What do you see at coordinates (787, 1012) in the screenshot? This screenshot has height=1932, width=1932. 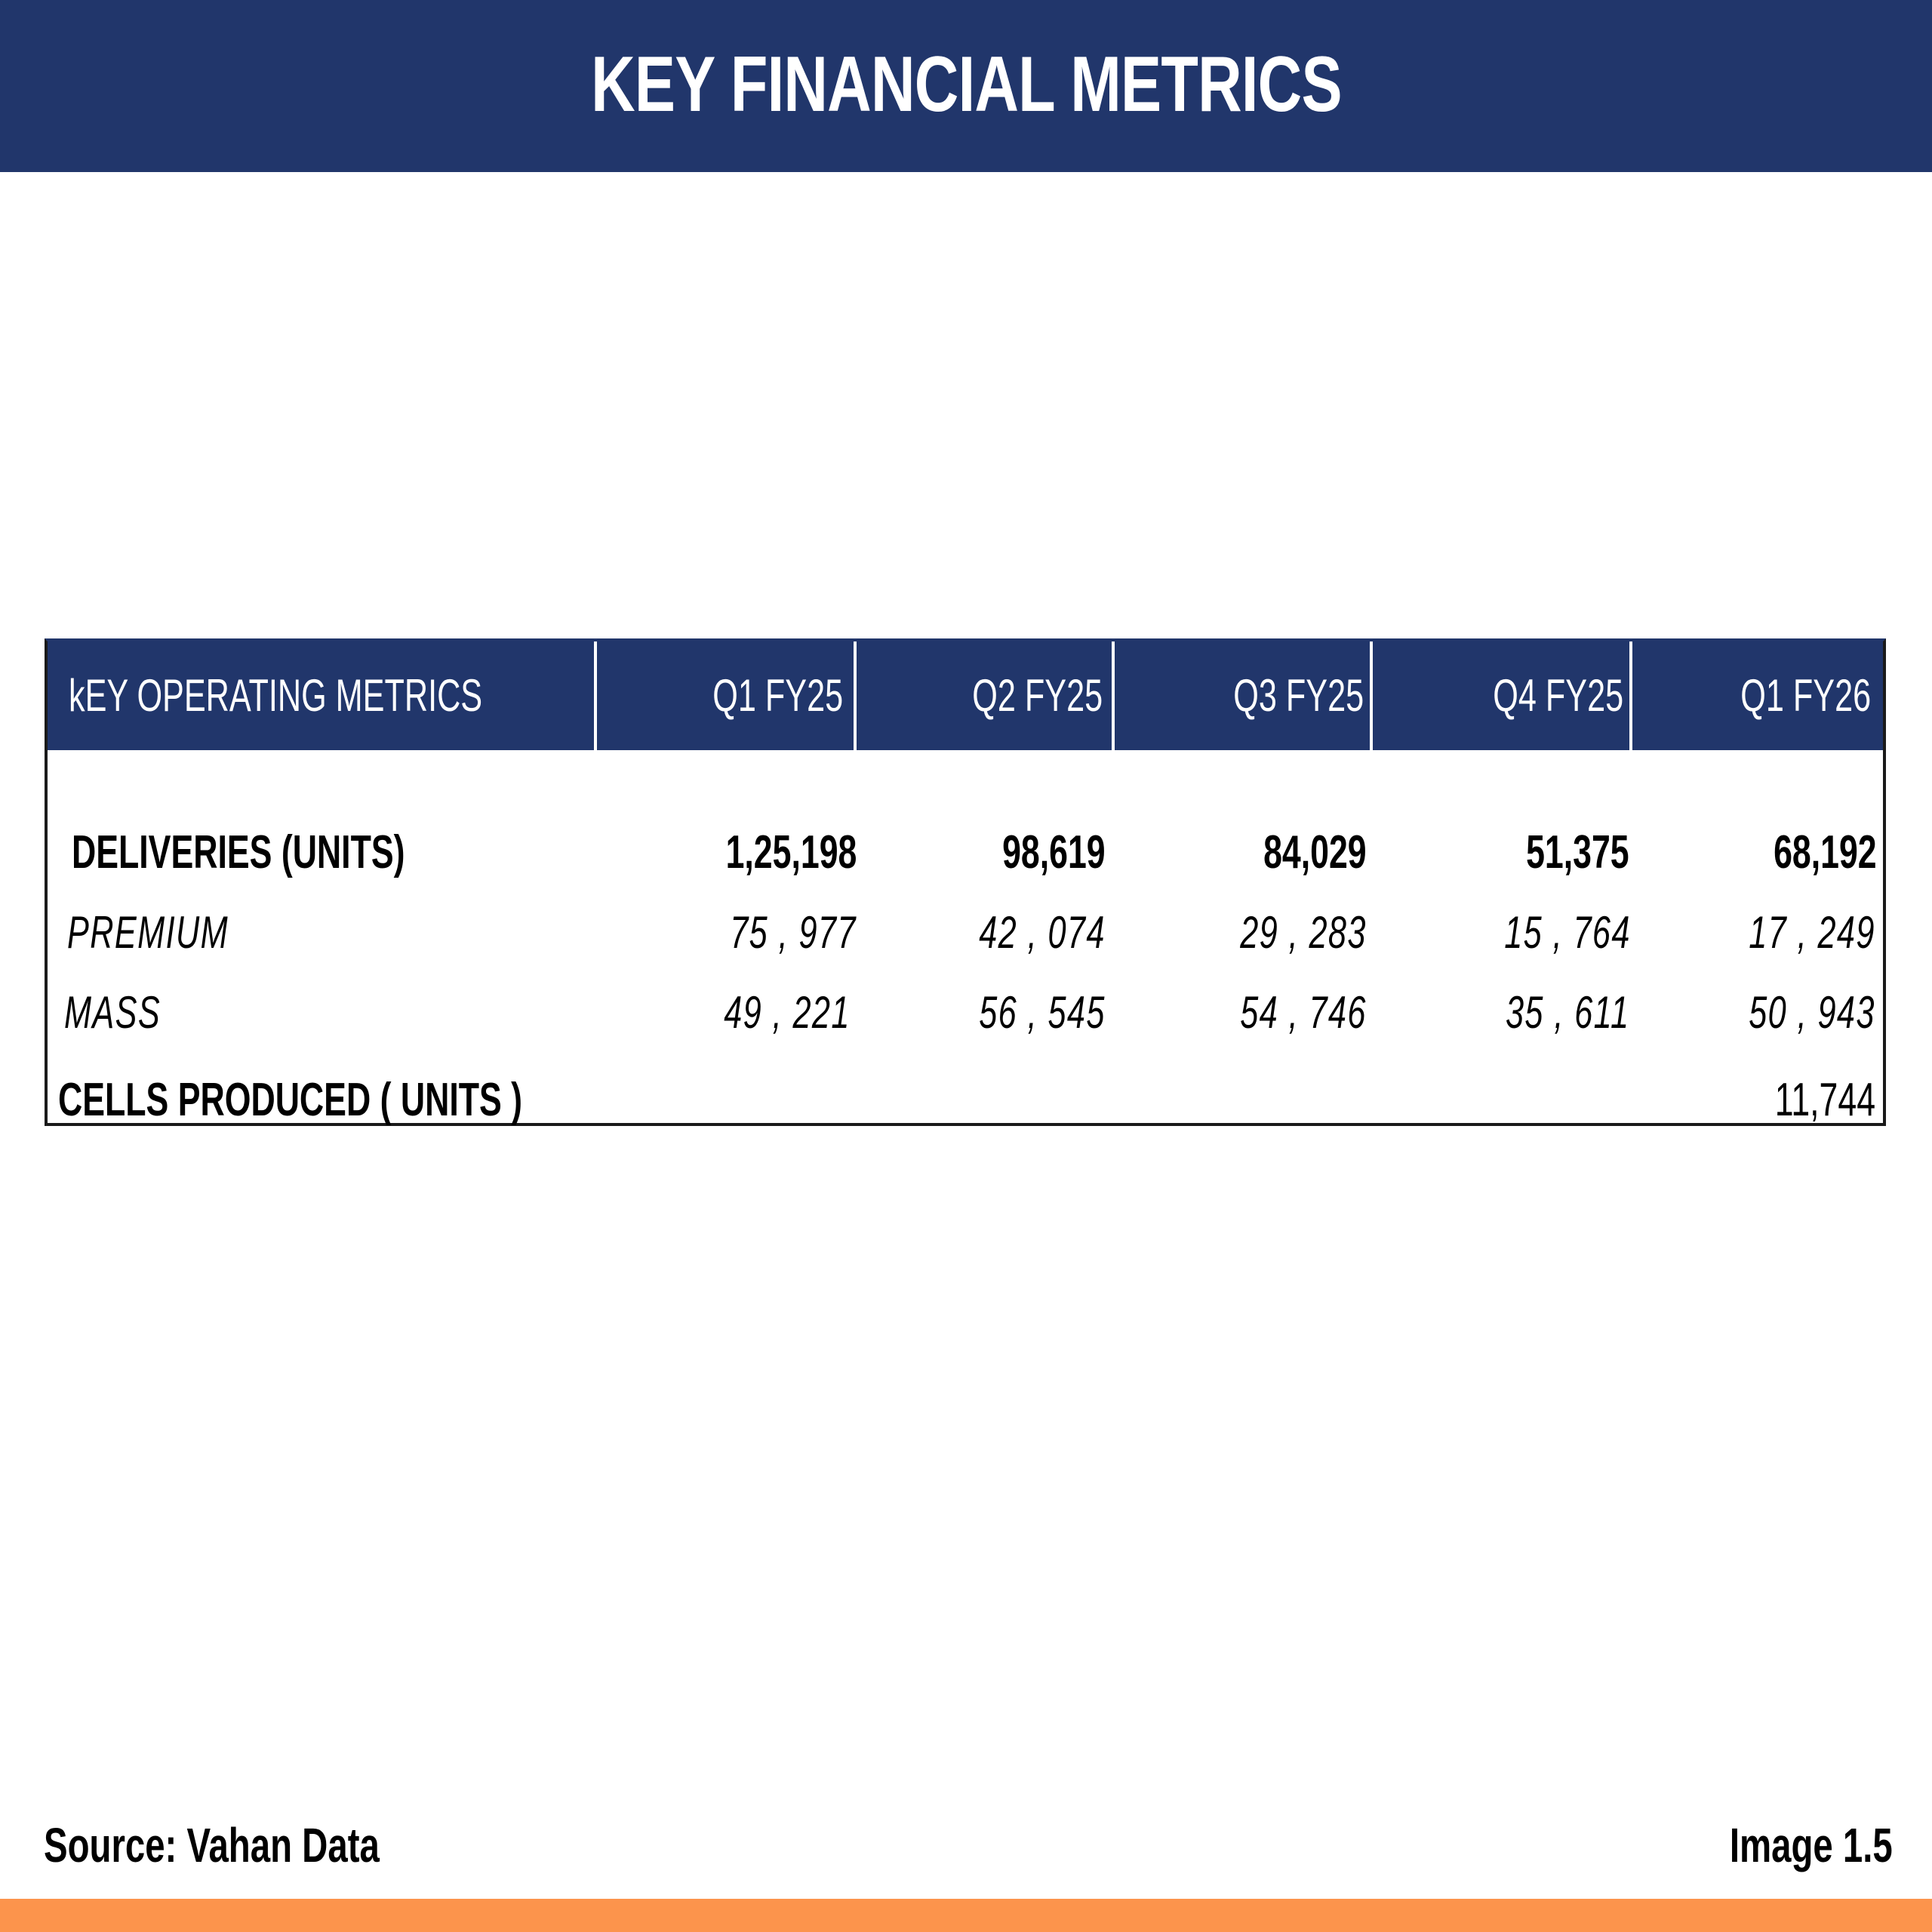 I see `value-cell: 49 , 221` at bounding box center [787, 1012].